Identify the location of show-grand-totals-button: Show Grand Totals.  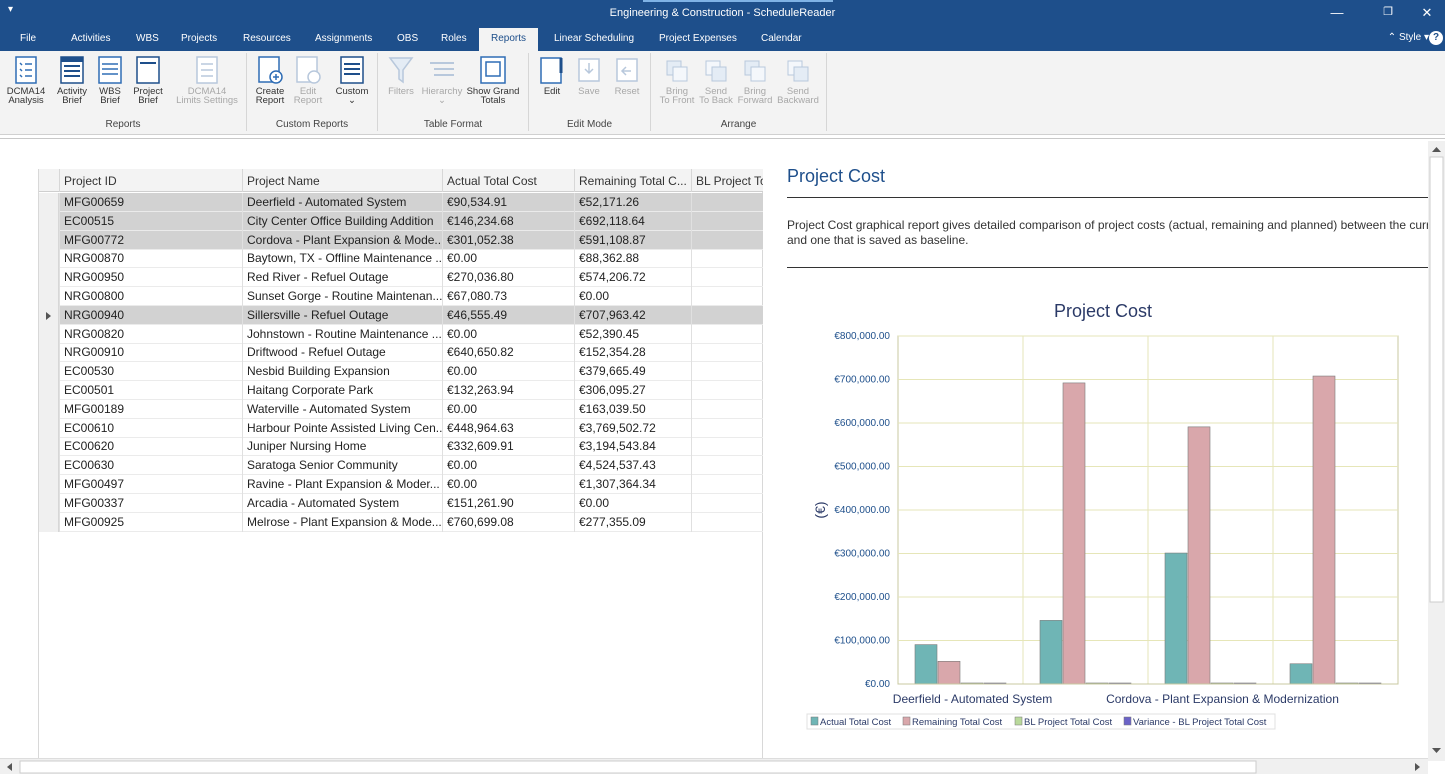
(493, 80).